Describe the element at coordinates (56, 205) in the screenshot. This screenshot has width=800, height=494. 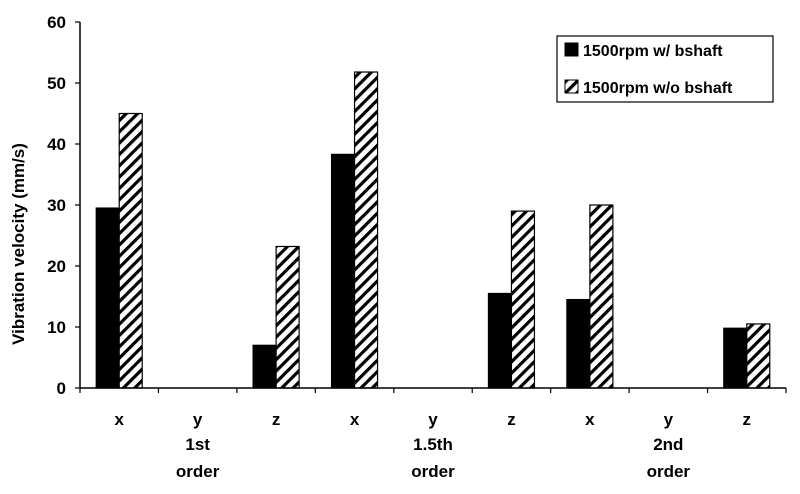
I see `y-tick-label: 30` at that location.